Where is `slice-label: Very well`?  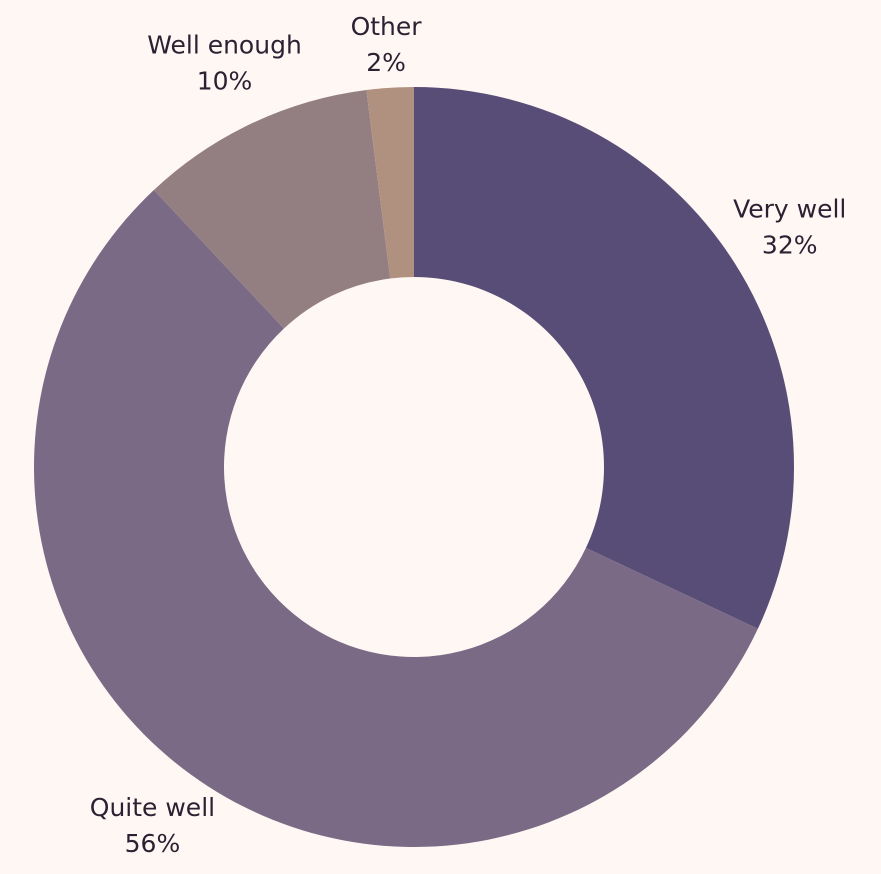 slice-label: Very well is located at coordinates (789, 209).